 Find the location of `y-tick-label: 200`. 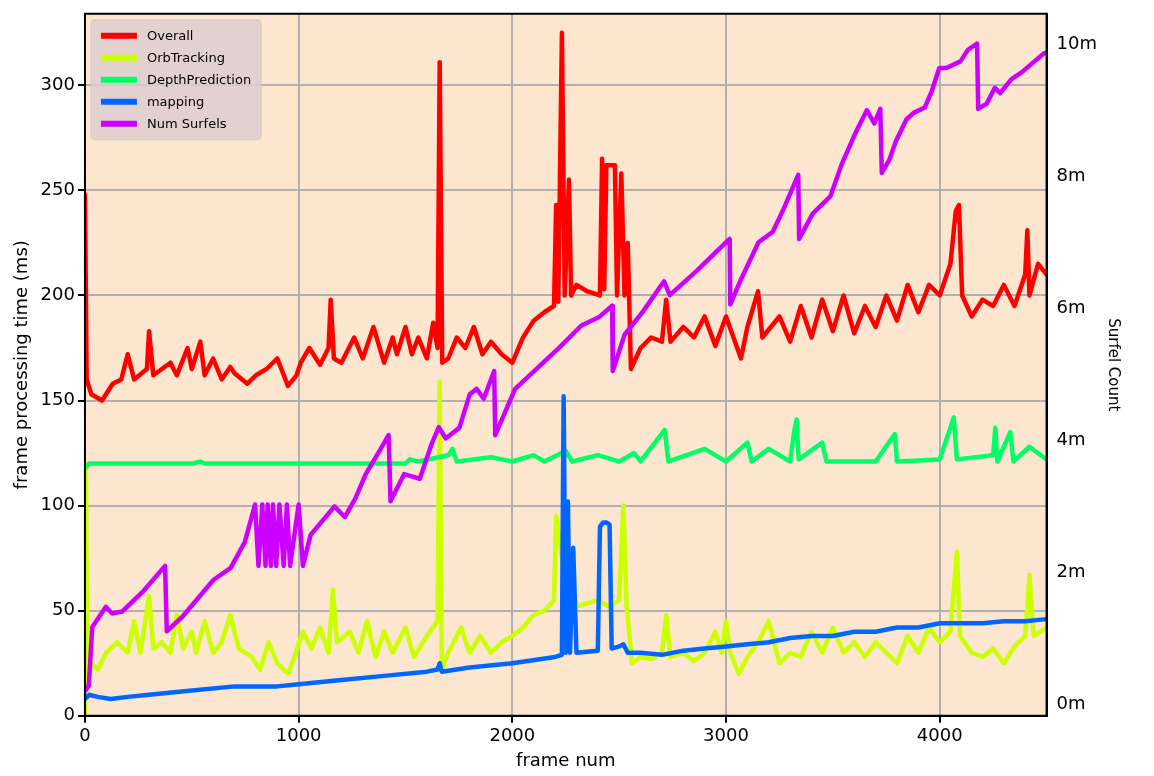

y-tick-label: 200 is located at coordinates (57, 294).